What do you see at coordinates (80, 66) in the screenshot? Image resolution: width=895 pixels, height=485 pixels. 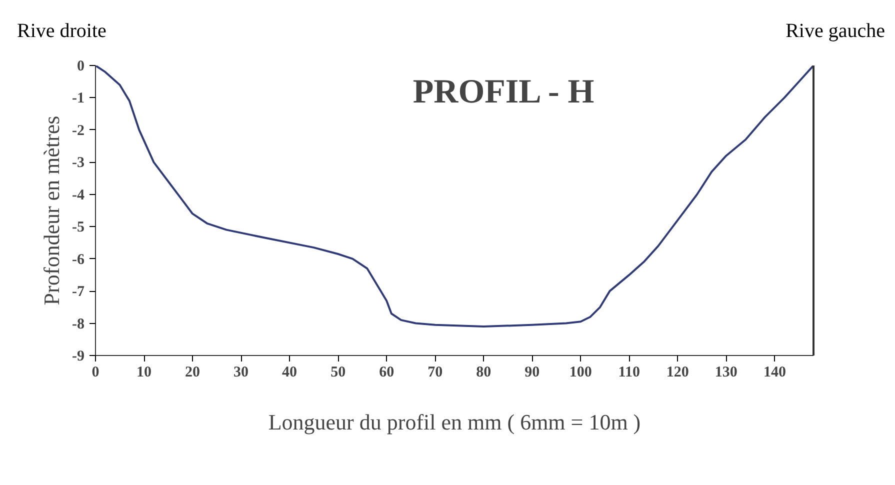 I see `y-tick-label: 0` at bounding box center [80, 66].